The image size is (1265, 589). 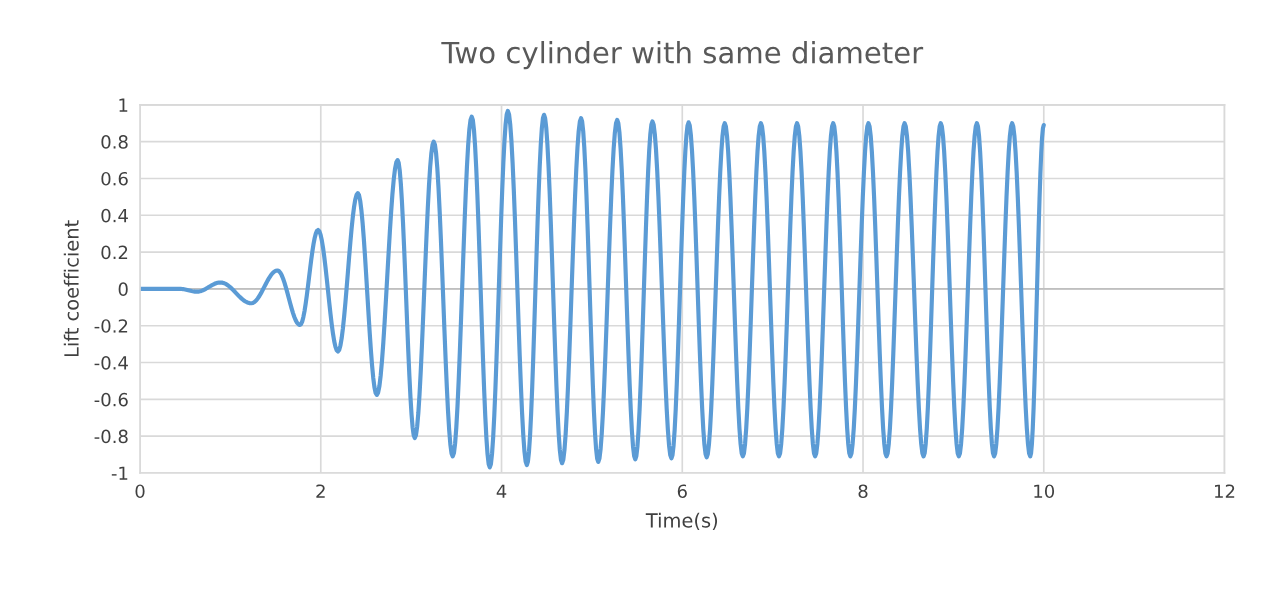 I want to click on y-tick-label: -1, so click(x=119, y=473).